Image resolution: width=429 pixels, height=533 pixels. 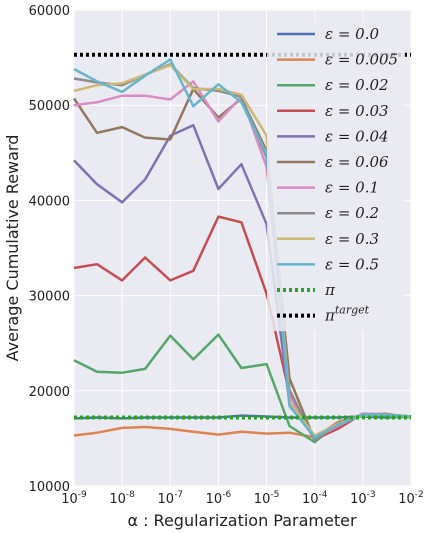 I want to click on legend-label: ε = 0.3, so click(x=352, y=239).